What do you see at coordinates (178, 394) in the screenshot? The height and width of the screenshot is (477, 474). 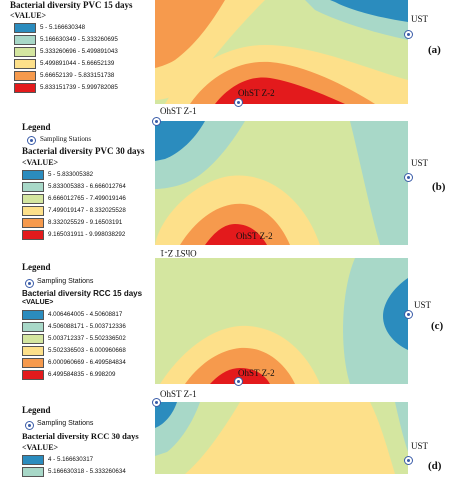 I see `station-label-ohst-z1-d: OhST Z-1` at bounding box center [178, 394].